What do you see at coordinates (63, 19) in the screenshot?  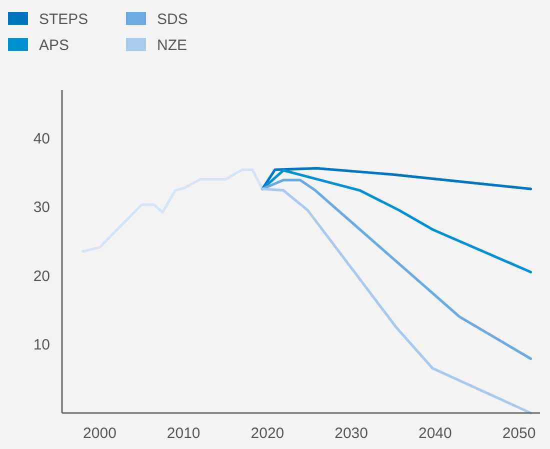 I see `legend-label: STEPS` at bounding box center [63, 19].